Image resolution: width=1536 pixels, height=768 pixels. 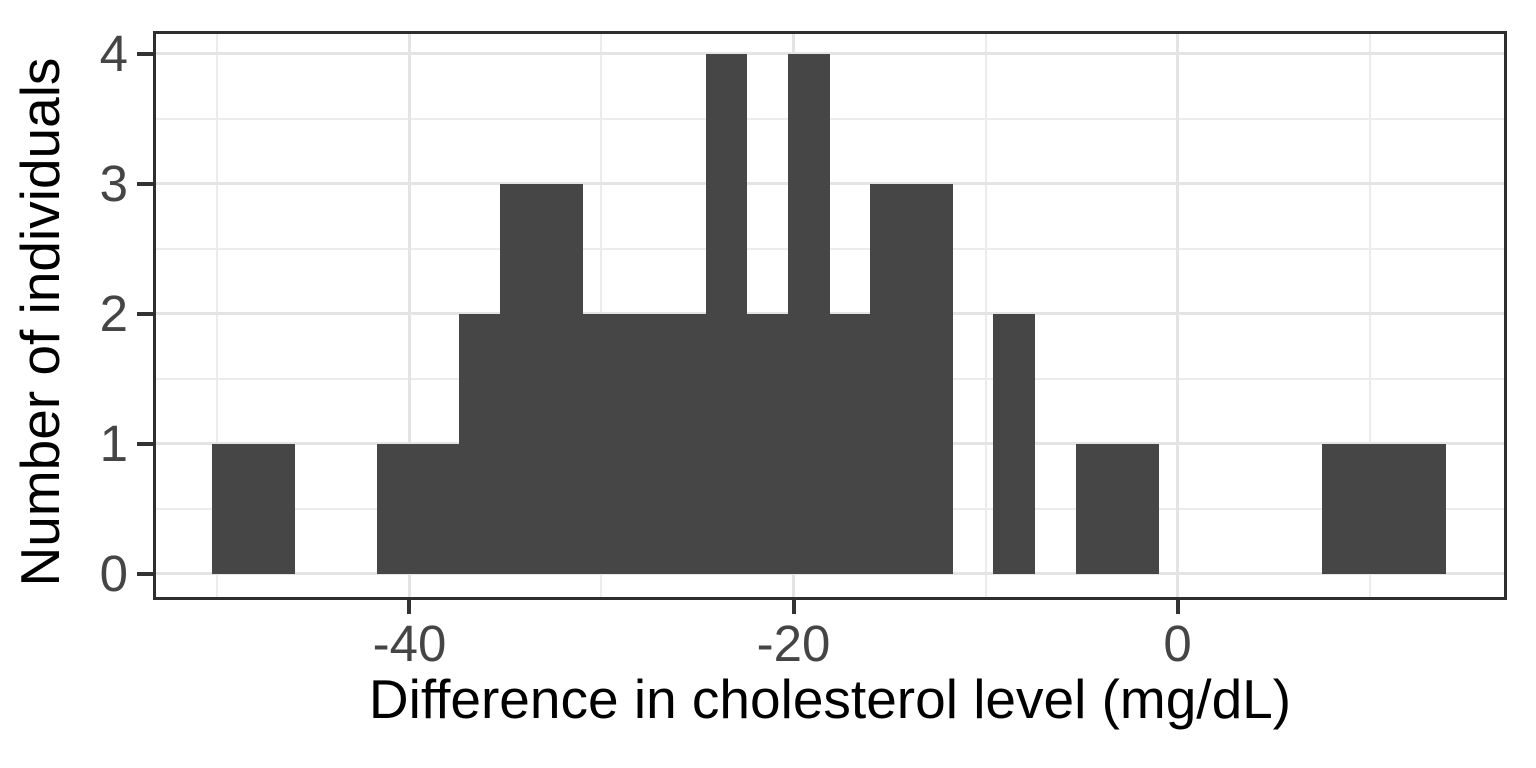 I want to click on y-axis-title: Number of individuals, so click(x=40, y=322).